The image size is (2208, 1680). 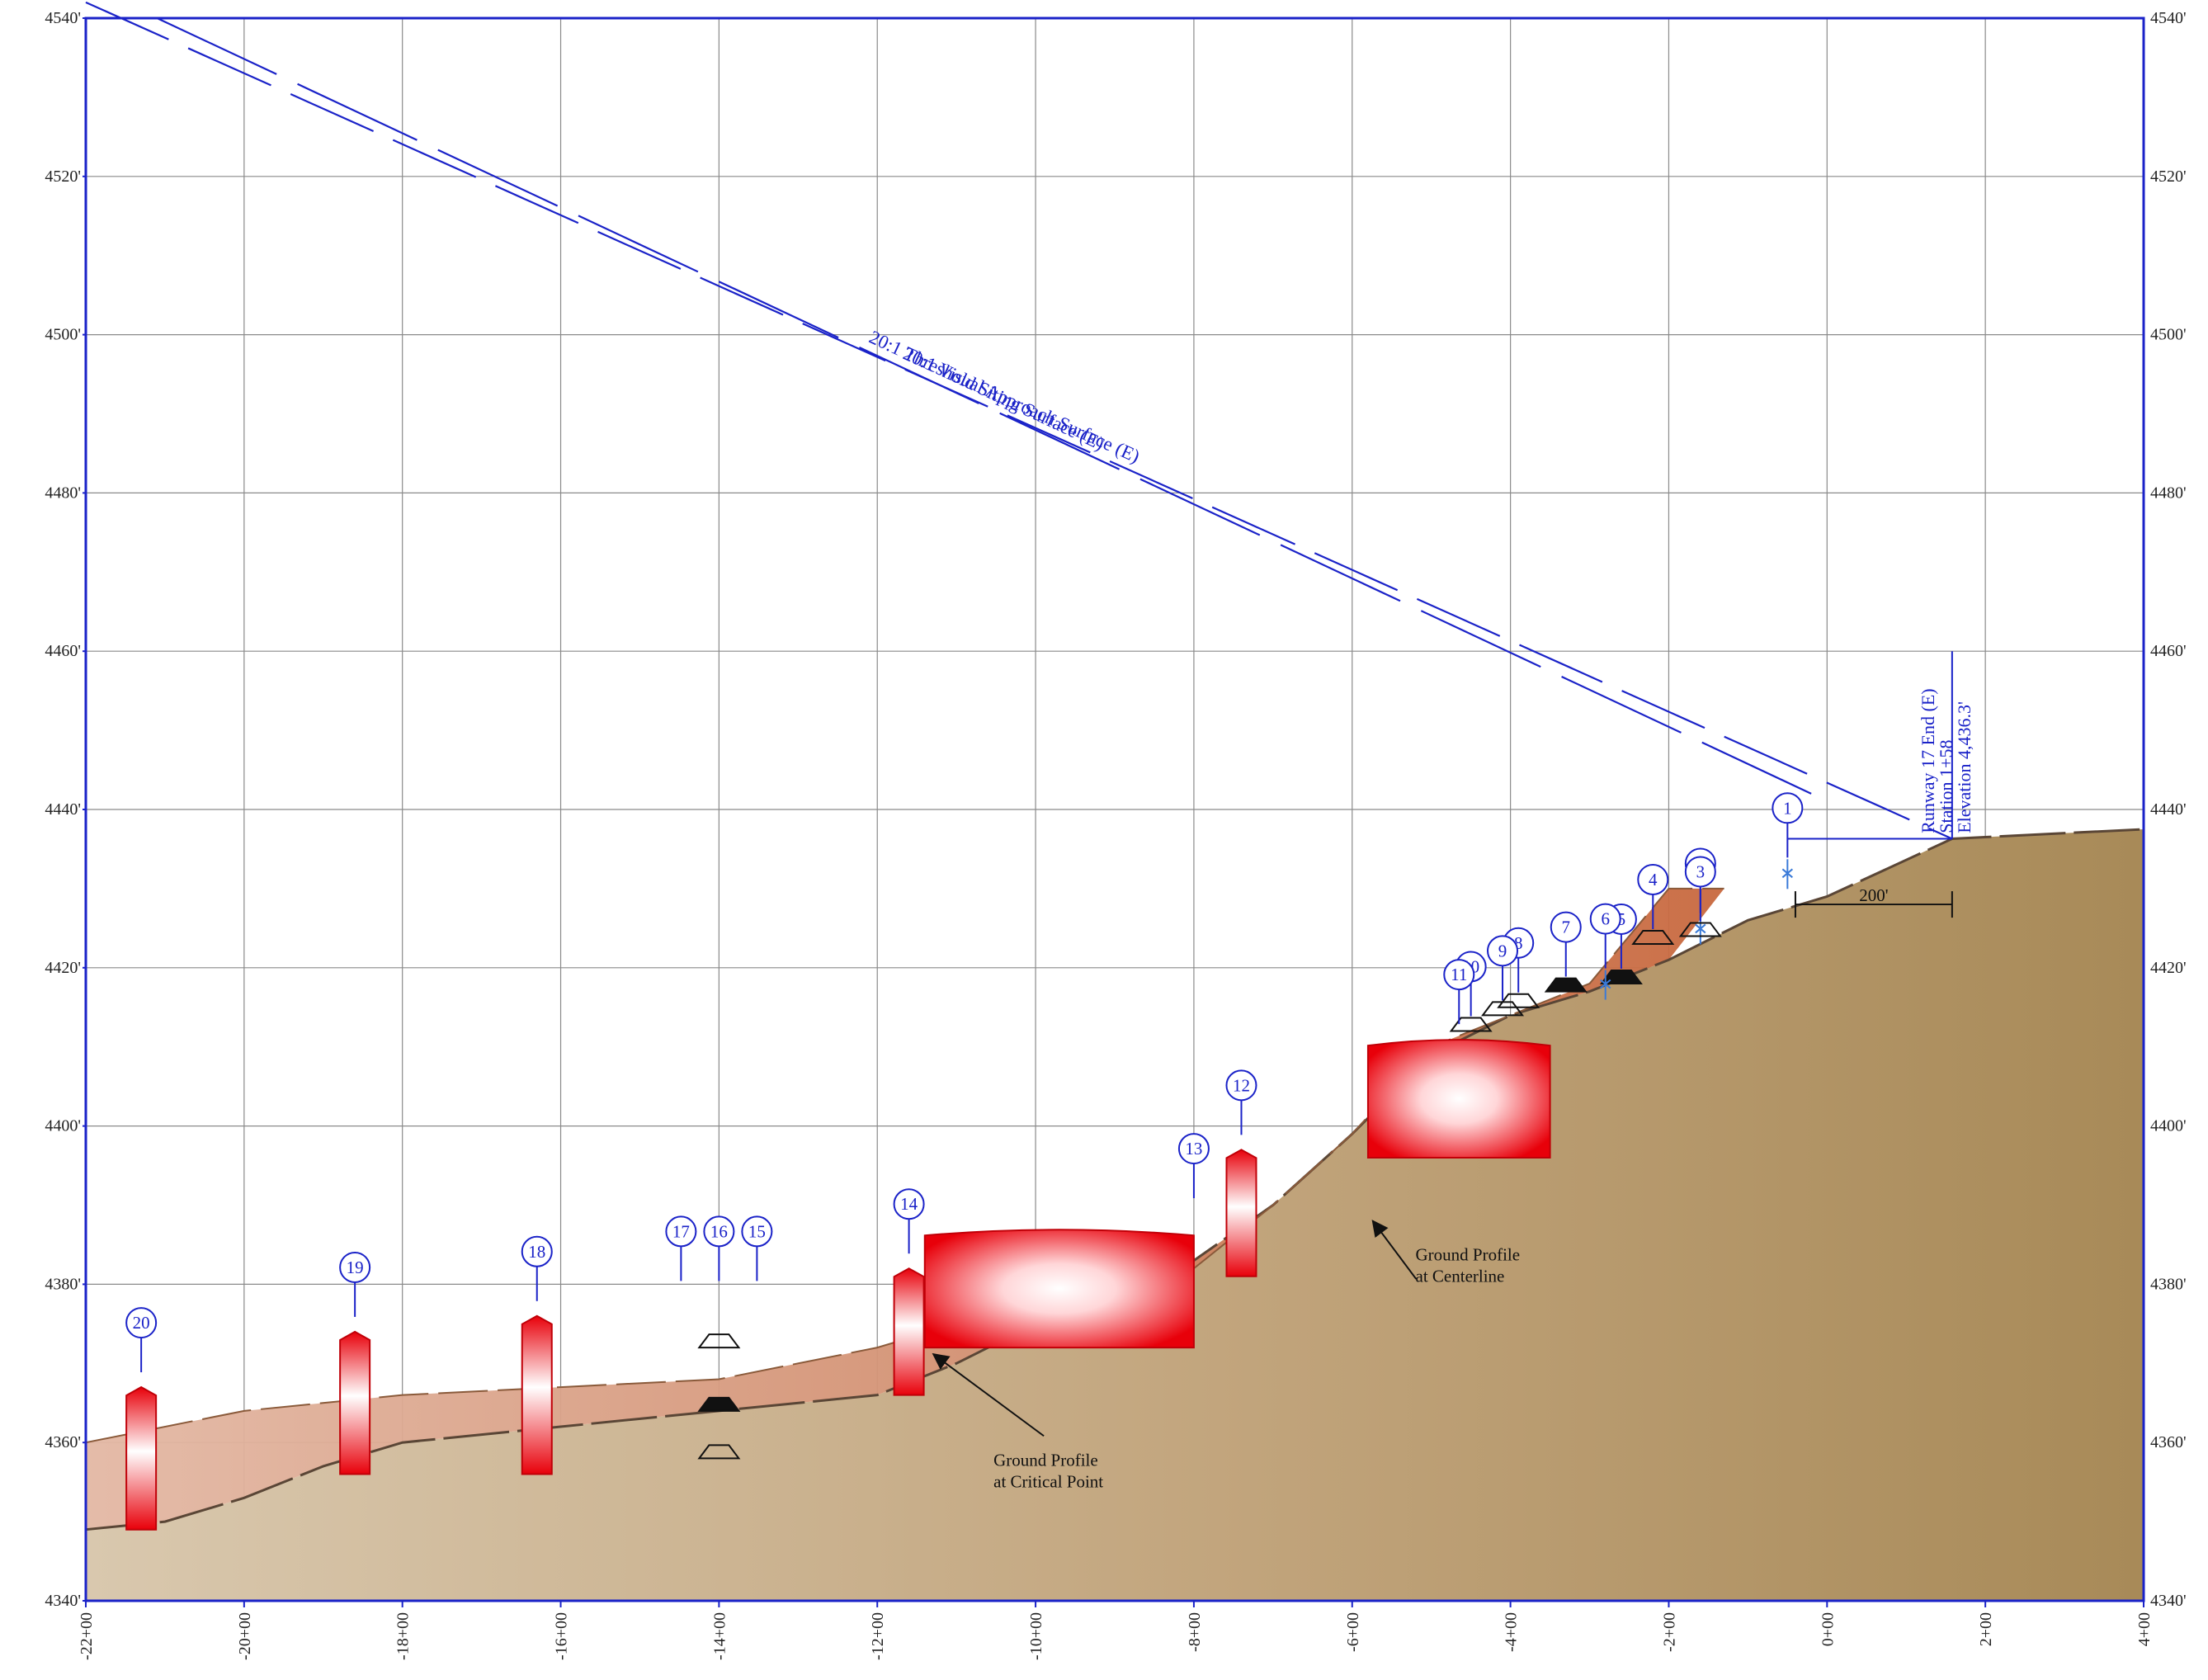 What do you see at coordinates (1621, 919) in the screenshot?
I see `callout-label-5: 5` at bounding box center [1621, 919].